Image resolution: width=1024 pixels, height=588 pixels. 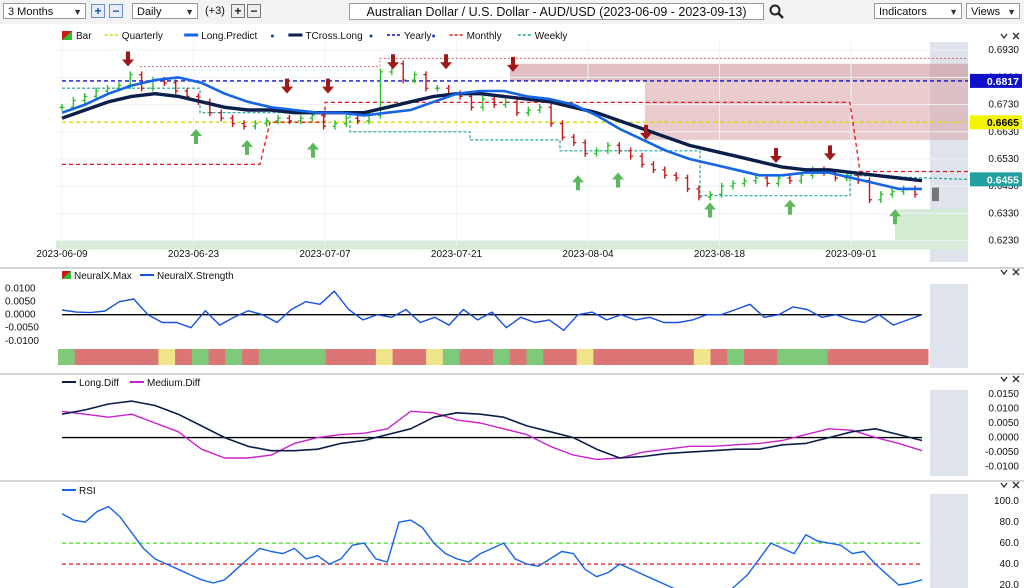 What do you see at coordinates (333, 36) in the screenshot?
I see `legend-label: TCross.Long` at bounding box center [333, 36].